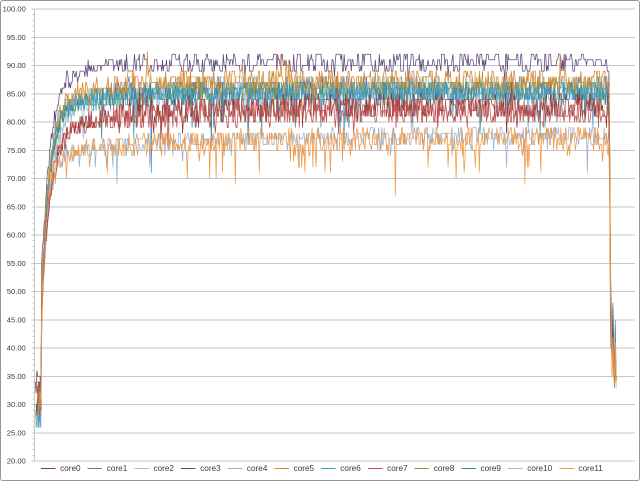 This screenshot has height=486, width=640. Describe the element at coordinates (16, 263) in the screenshot. I see `svg-text: 55.00` at that location.